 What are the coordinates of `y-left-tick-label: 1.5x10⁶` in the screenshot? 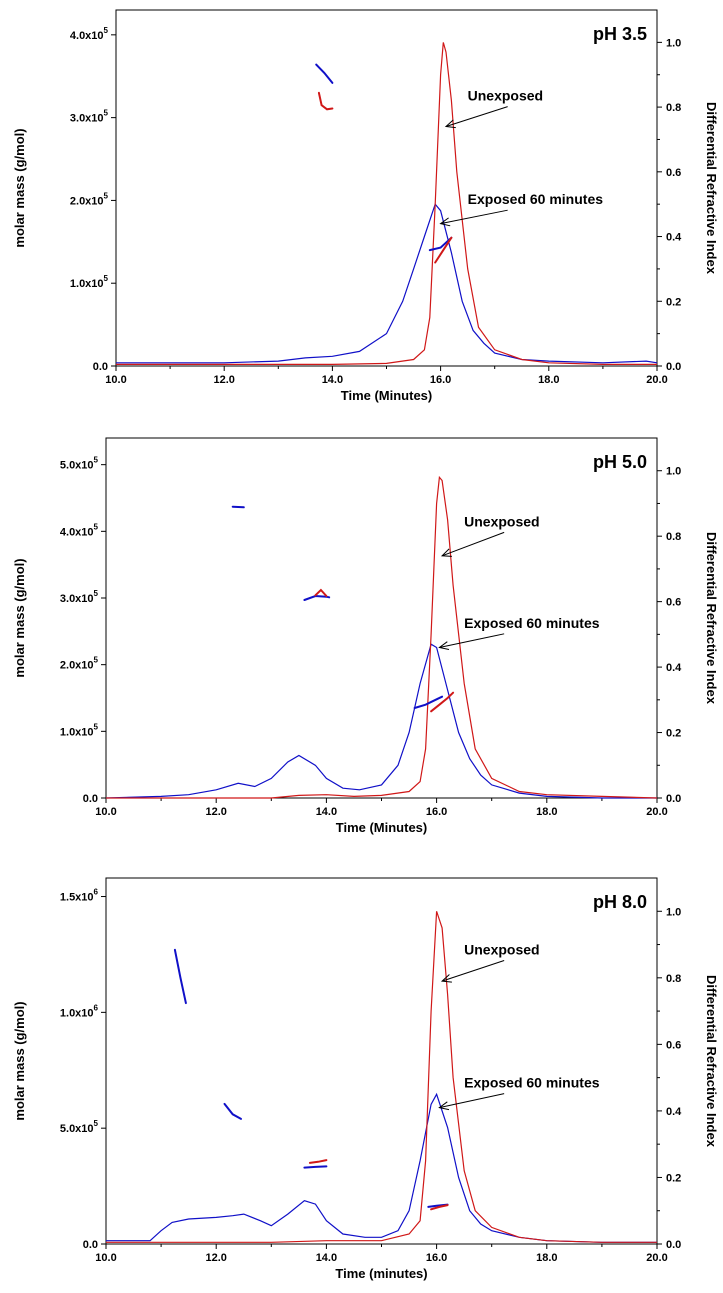 It's located at (79, 896).